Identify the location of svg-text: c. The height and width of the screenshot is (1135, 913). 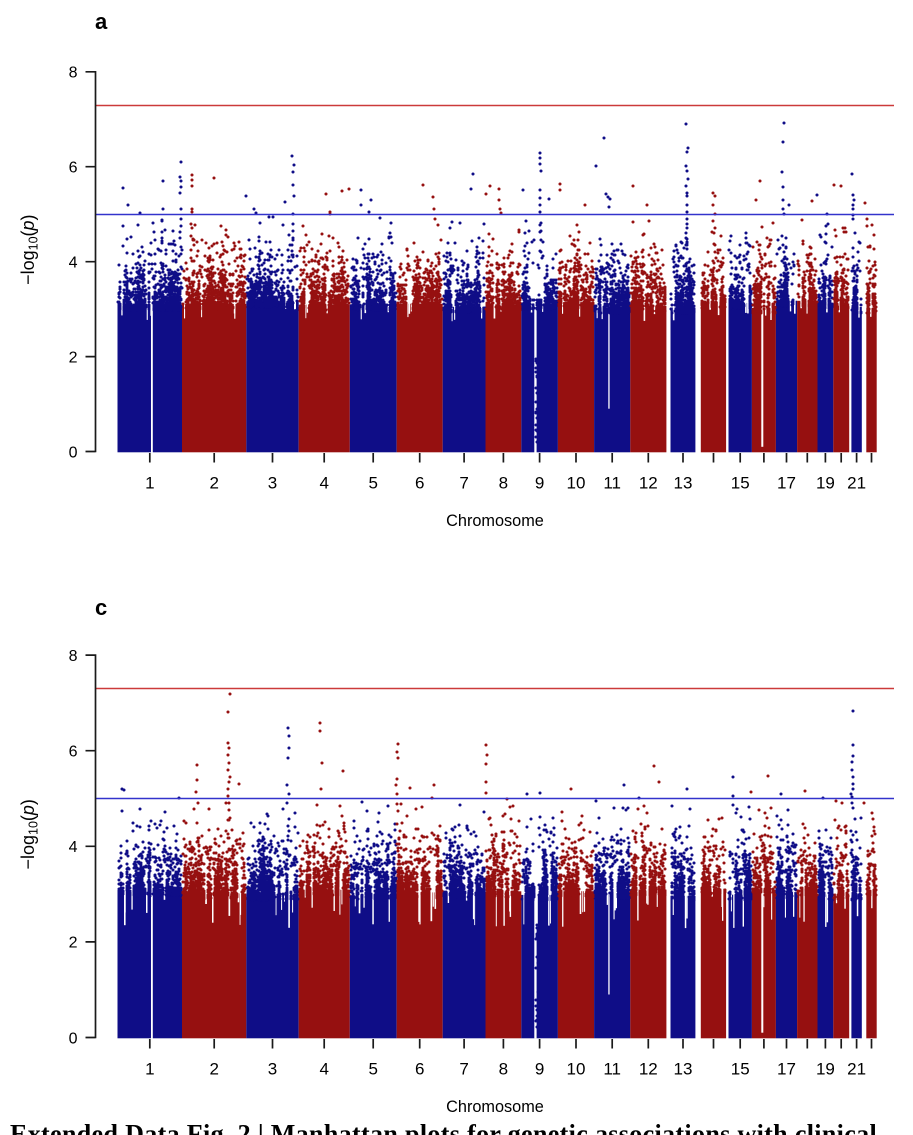
(101, 607).